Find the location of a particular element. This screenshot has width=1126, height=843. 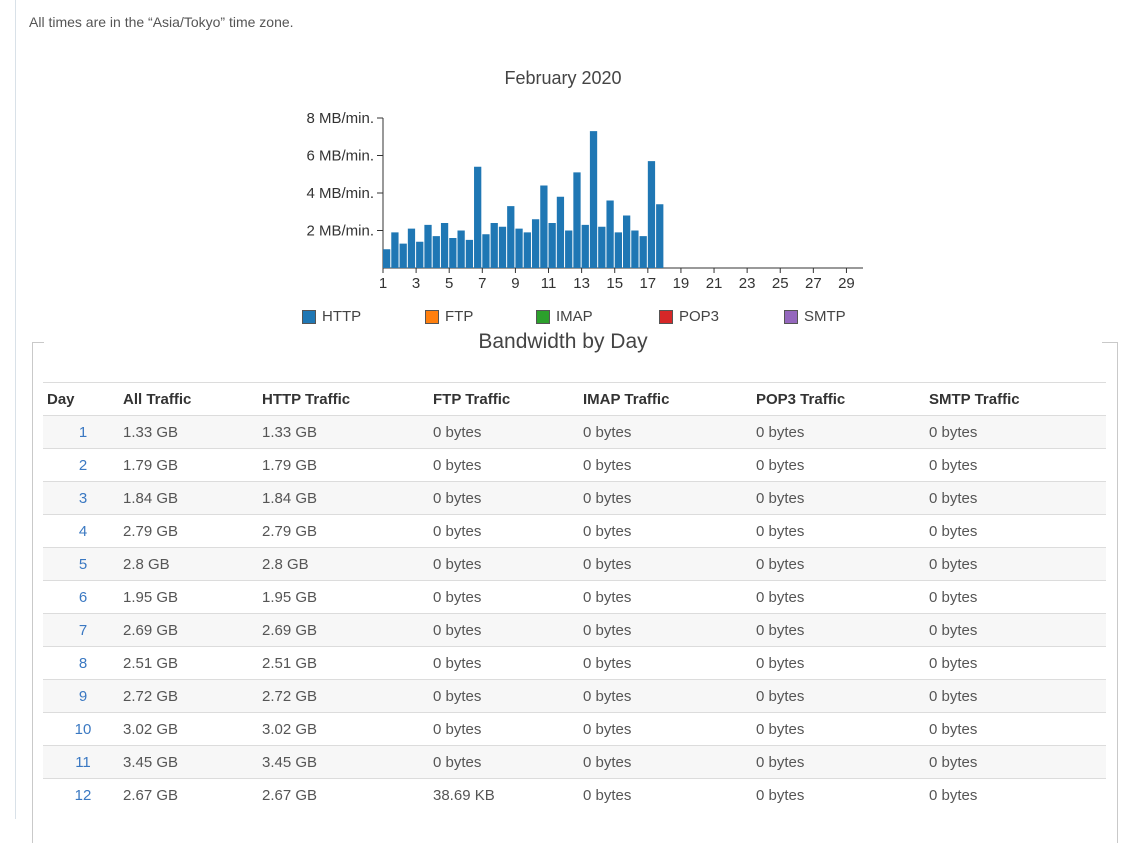

column-header-all-traffic: All Traffic is located at coordinates (192, 399).